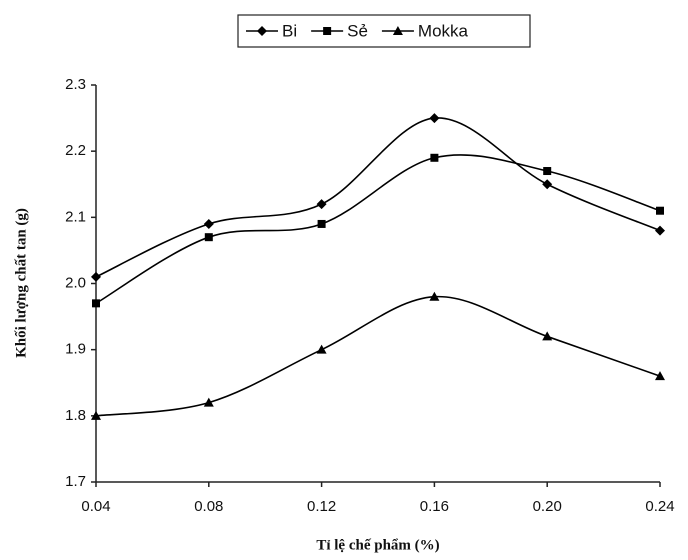 The width and height of the screenshot is (688, 560). Describe the element at coordinates (95, 506) in the screenshot. I see `x-tick-label: 0.04` at that location.